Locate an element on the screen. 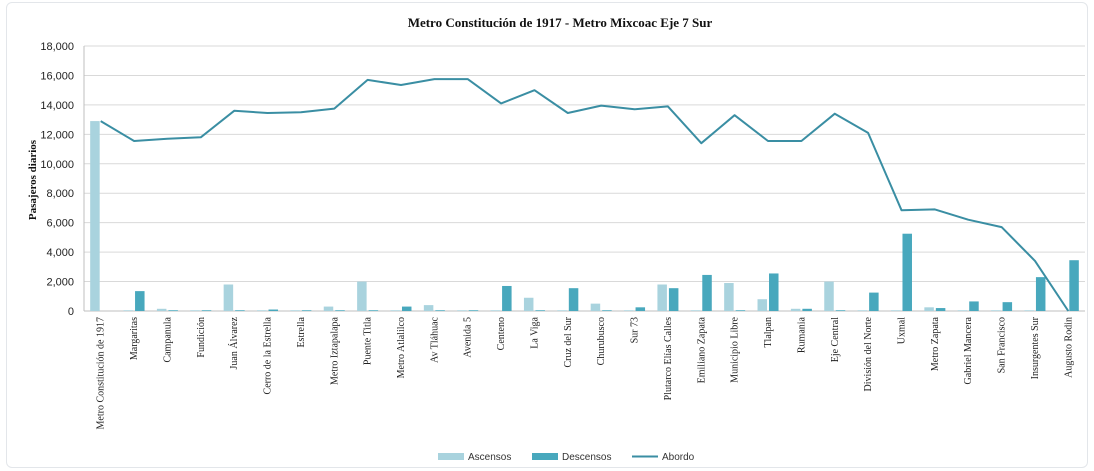 The width and height of the screenshot is (1094, 471). x-tick-label: Uxmal is located at coordinates (902, 330).